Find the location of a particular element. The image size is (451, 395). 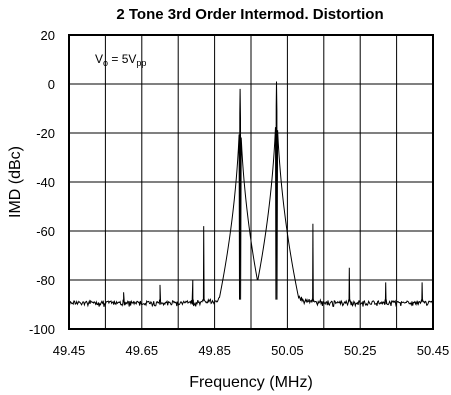

voltage-annotation: Vo = 5Vpp is located at coordinates (120, 60).